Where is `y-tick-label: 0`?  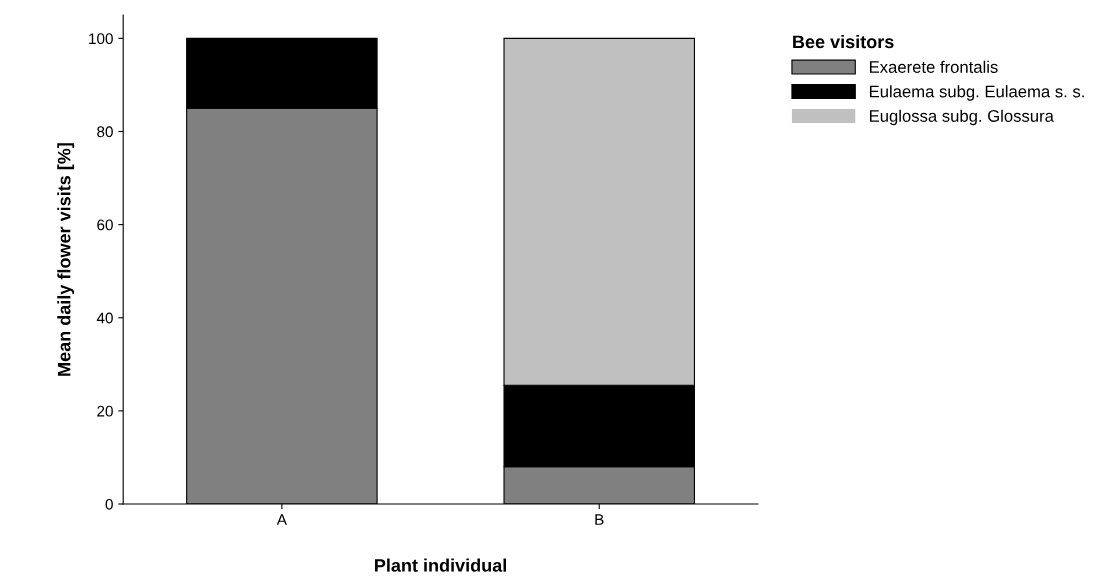 y-tick-label: 0 is located at coordinates (109, 504).